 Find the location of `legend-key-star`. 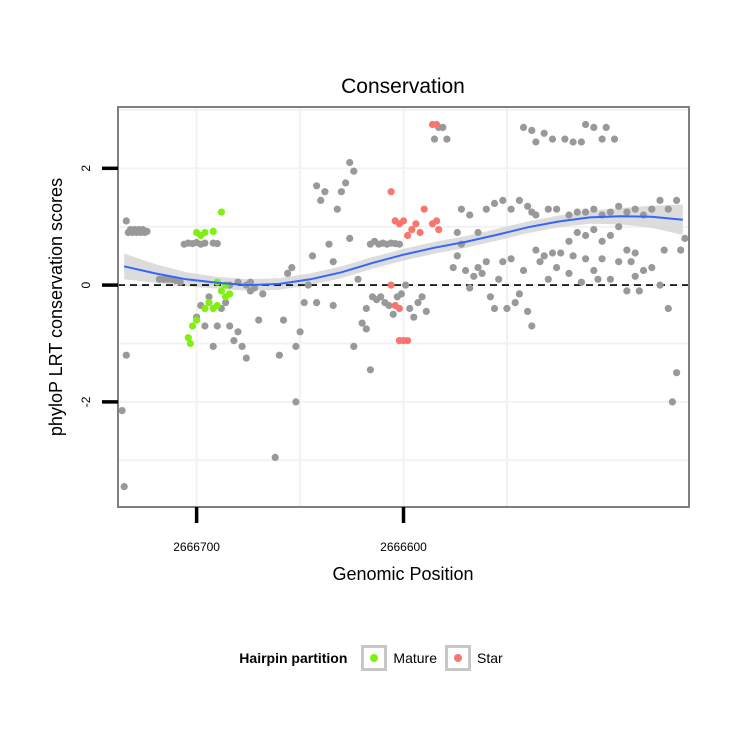

legend-key-star is located at coordinates (458, 658).